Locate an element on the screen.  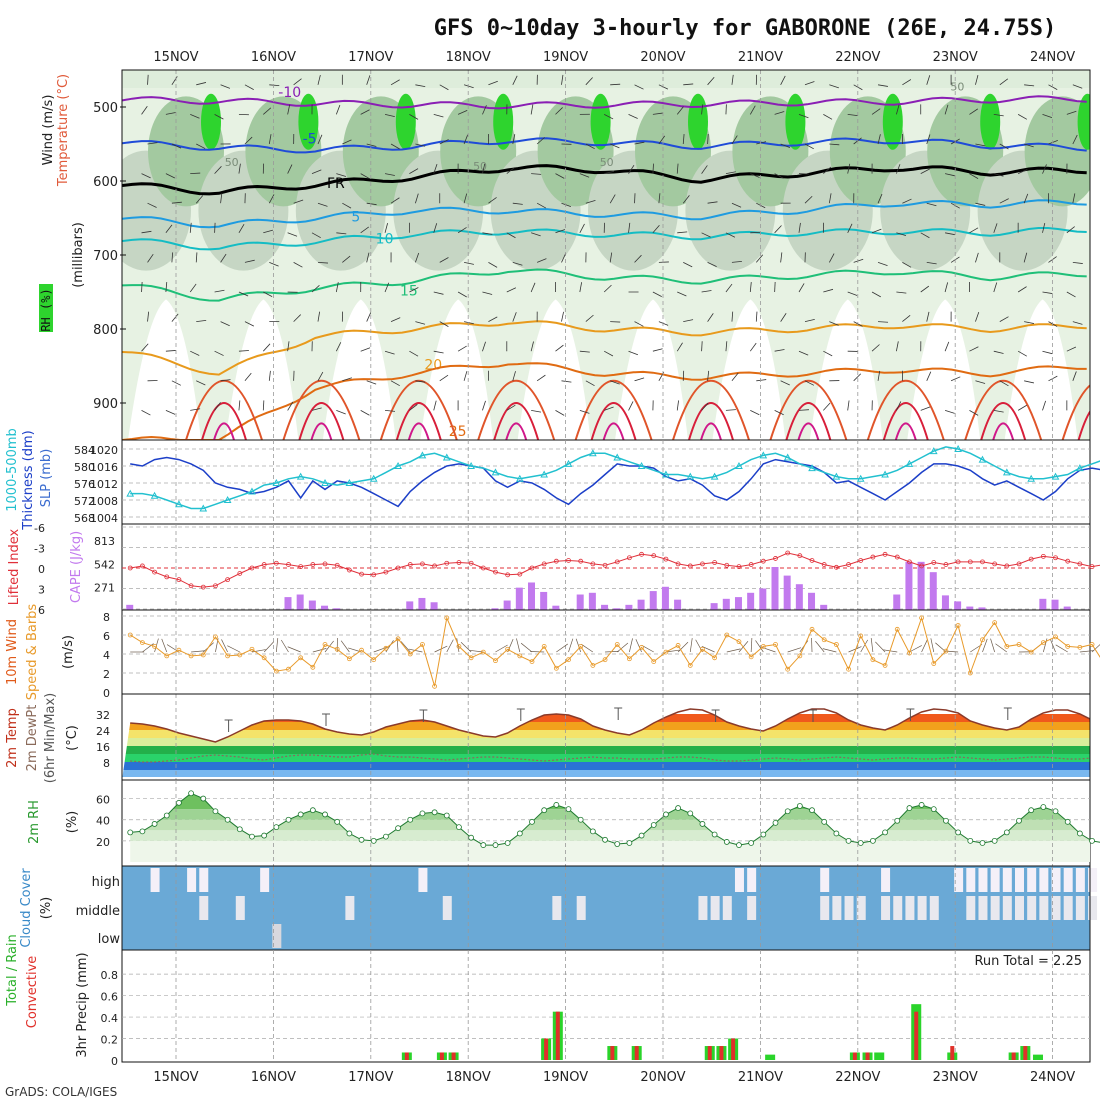
panel-axis-label: 10m Wind is located at coordinates (12, 652).